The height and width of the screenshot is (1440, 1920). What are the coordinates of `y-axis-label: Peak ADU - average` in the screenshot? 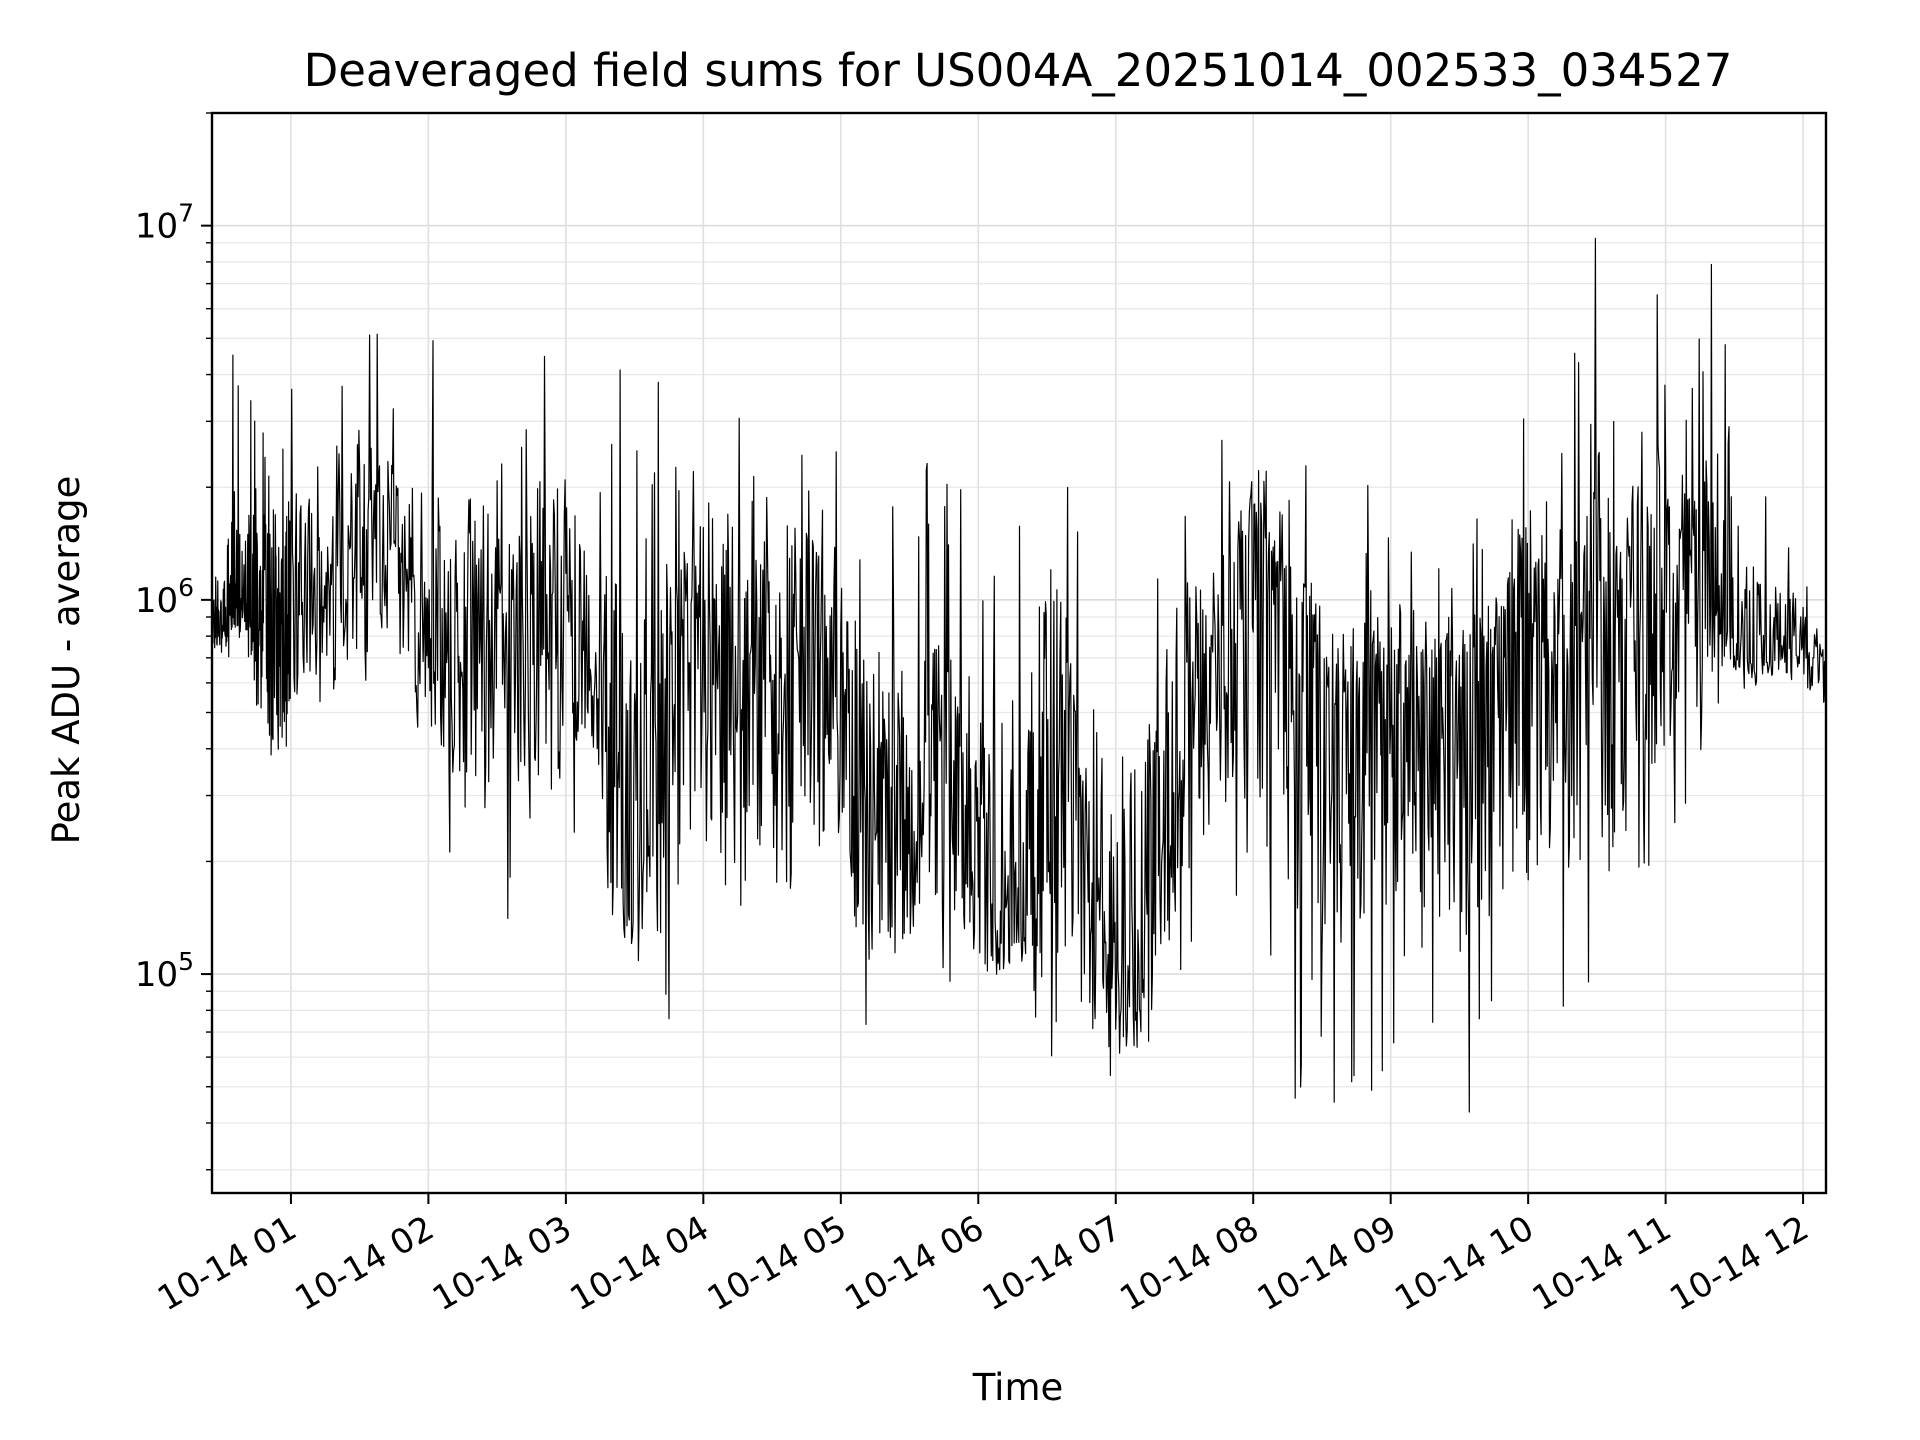 It's located at (66, 660).